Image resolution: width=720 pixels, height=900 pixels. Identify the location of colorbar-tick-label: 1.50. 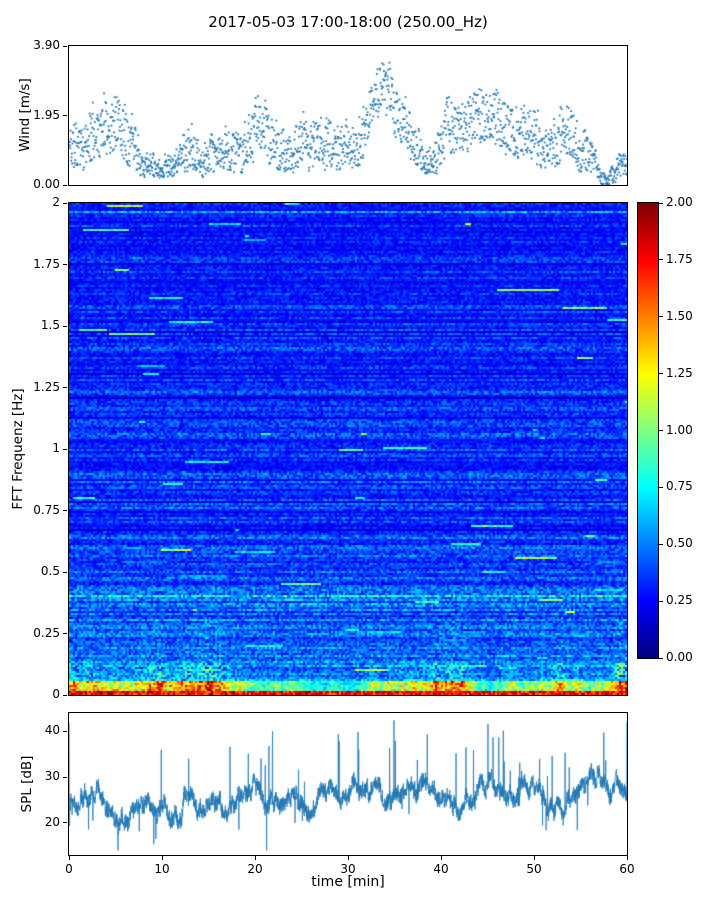
(679, 315).